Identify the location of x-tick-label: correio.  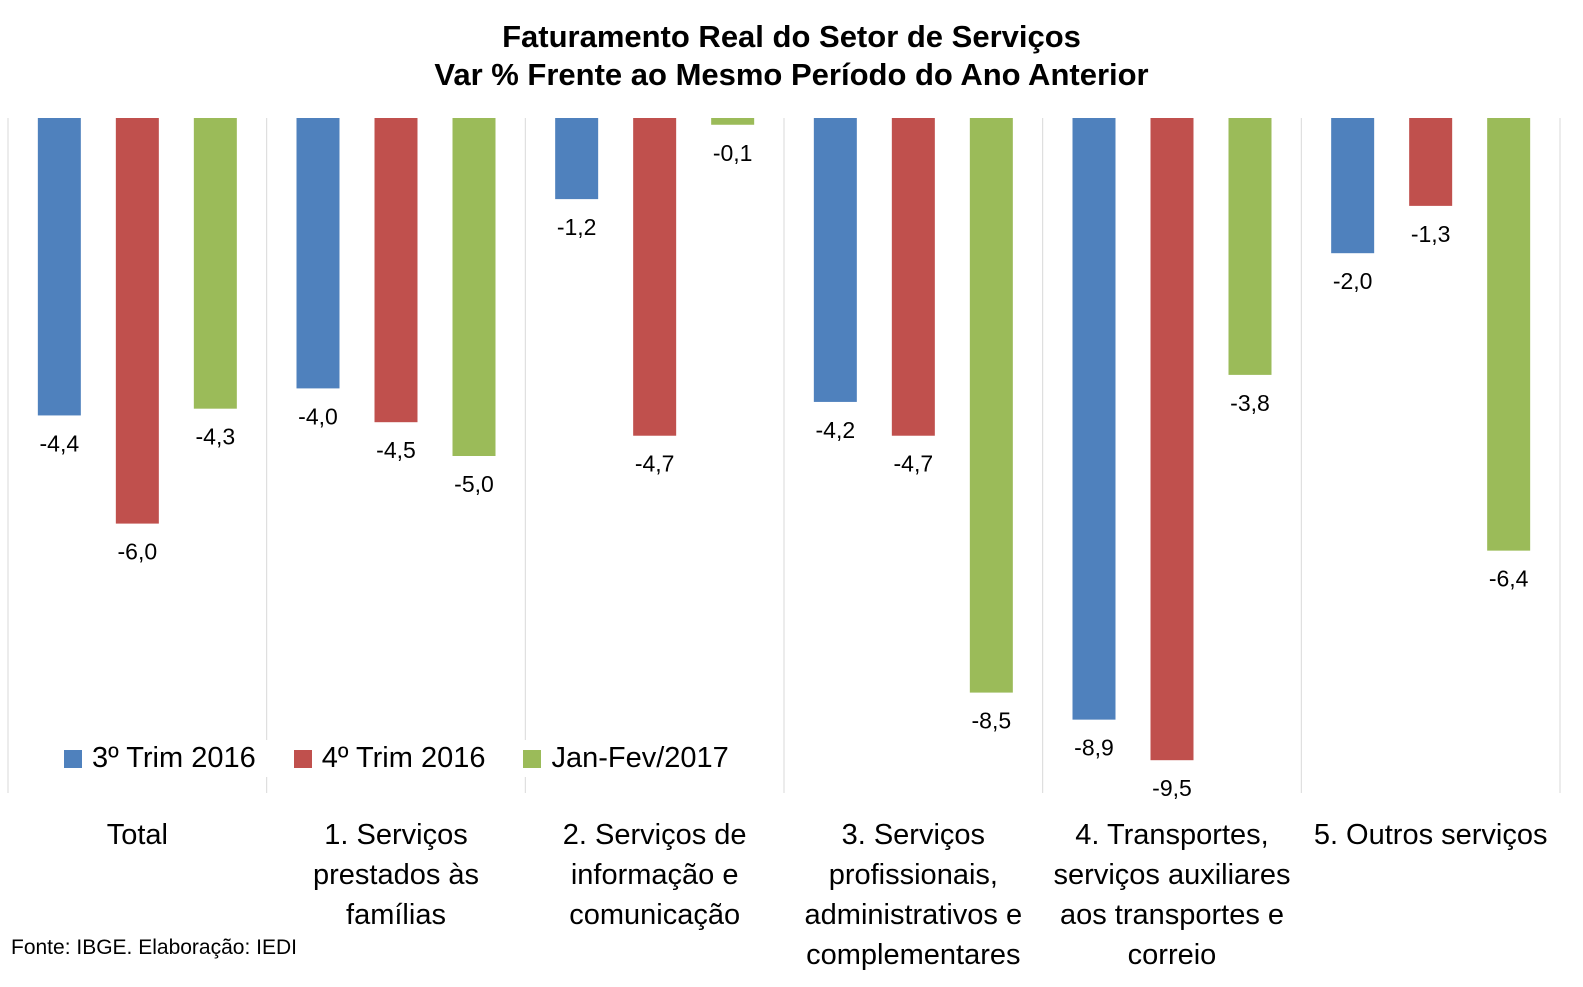
(1172, 955).